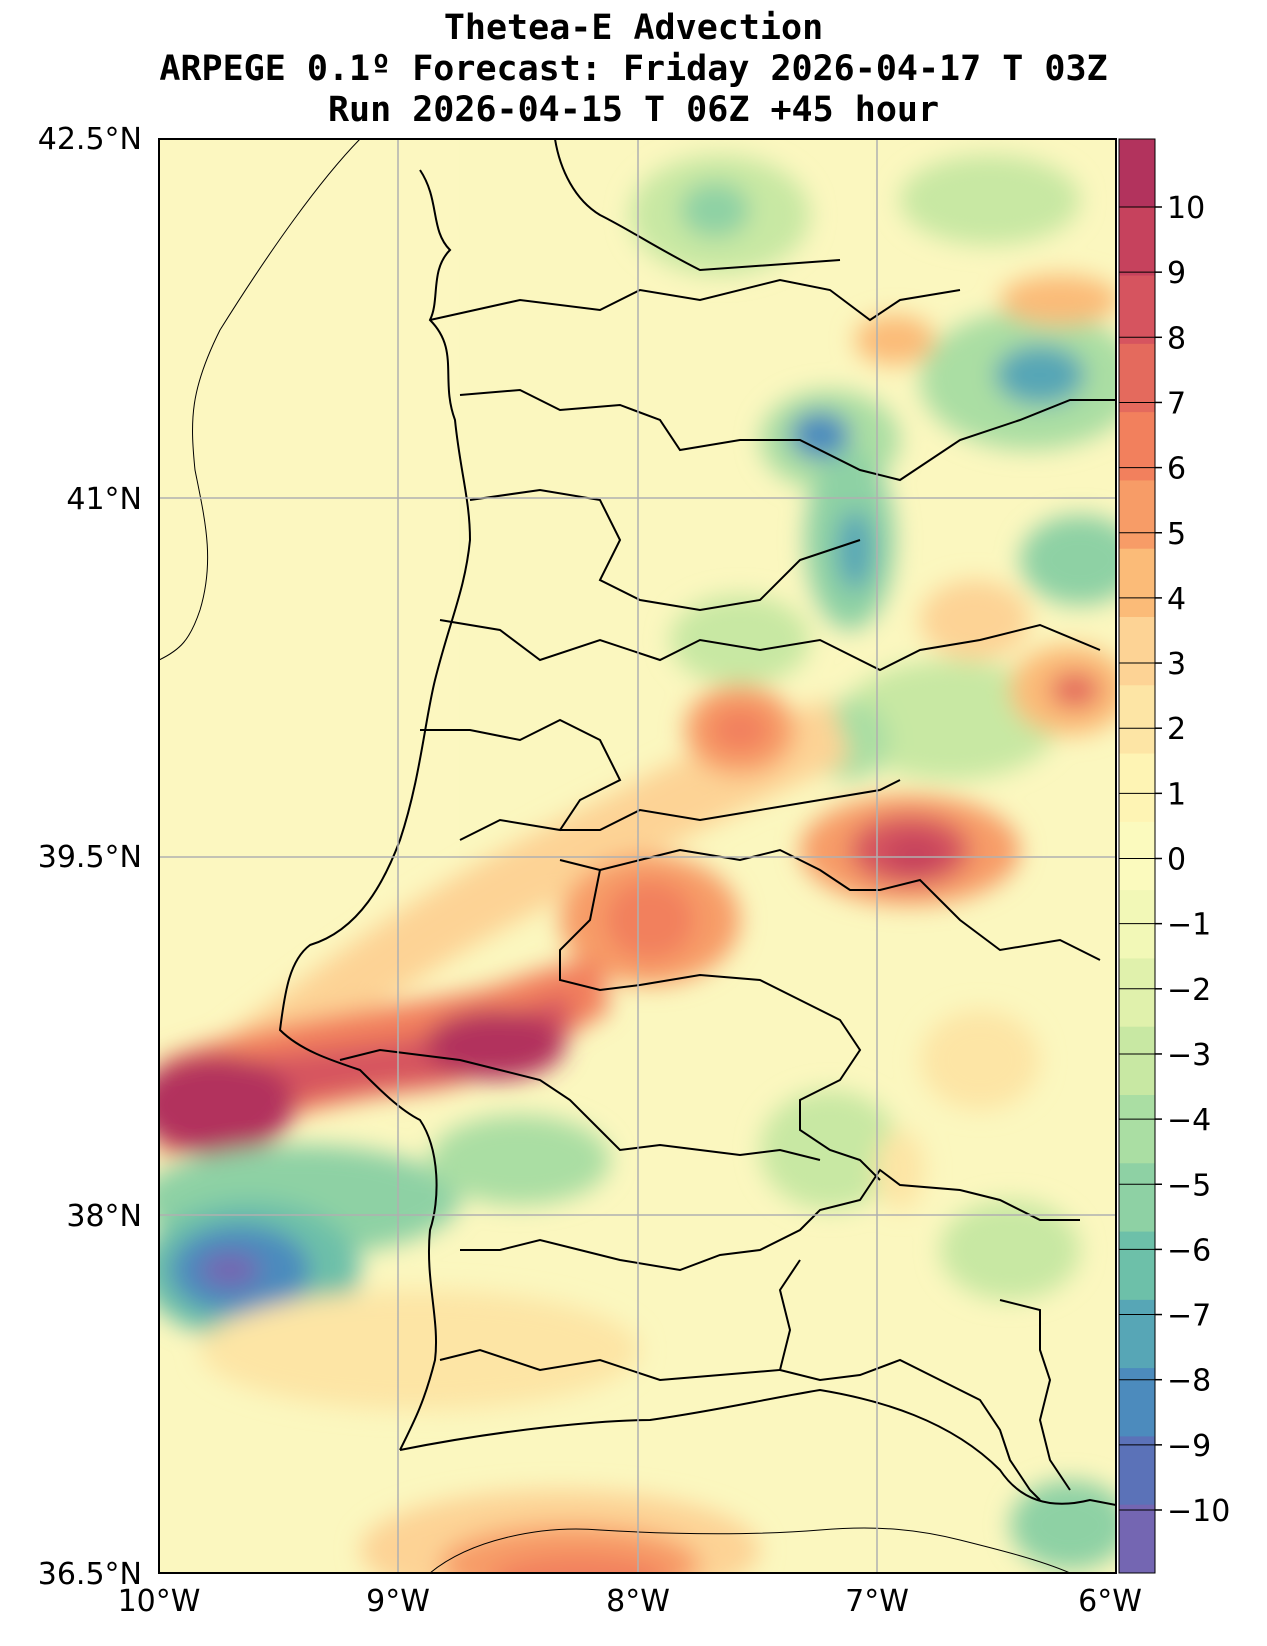  Describe the element at coordinates (1176, 729) in the screenshot. I see `colorbar-tick-label: 2` at that location.